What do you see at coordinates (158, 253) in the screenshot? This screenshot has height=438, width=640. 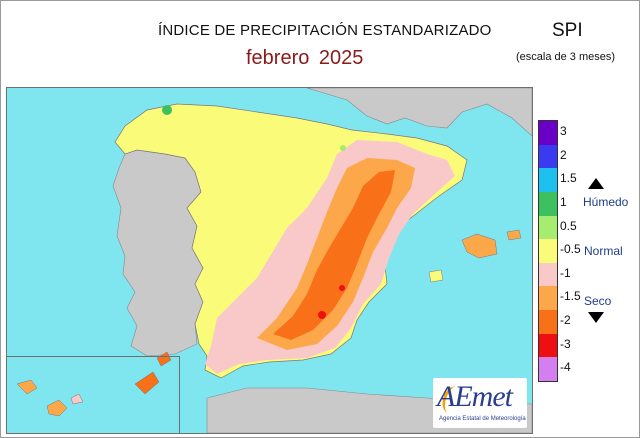 I see `portugal-land` at bounding box center [158, 253].